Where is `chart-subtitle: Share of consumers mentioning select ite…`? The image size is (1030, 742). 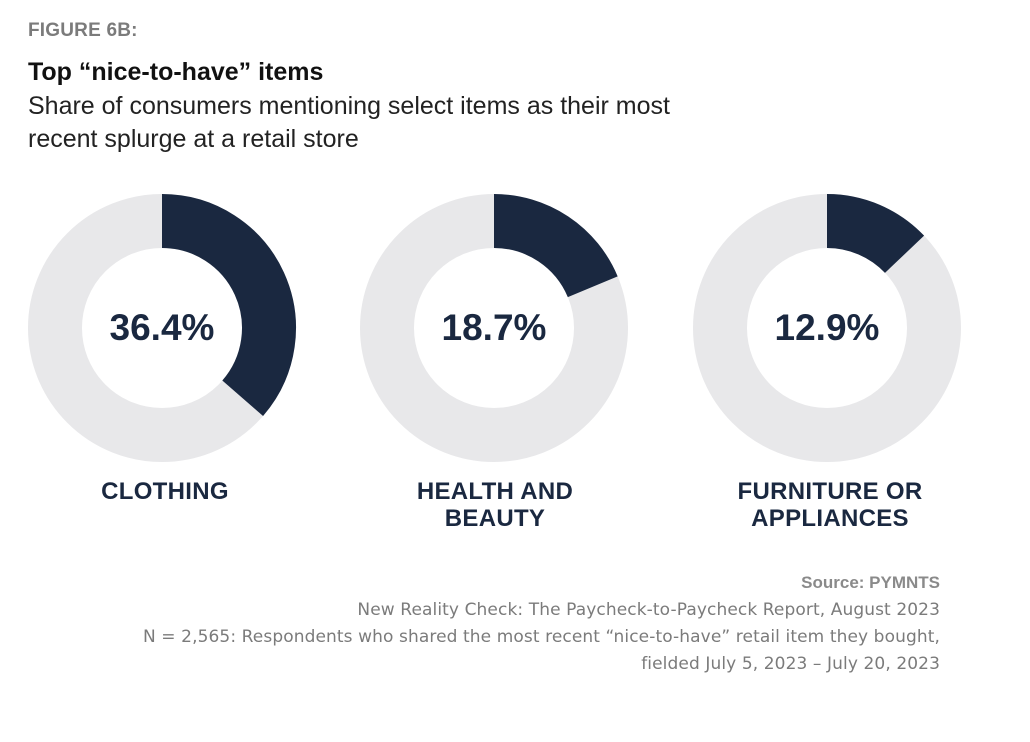
chart-subtitle: Share of consumers mentioning select ite… is located at coordinates (349, 122).